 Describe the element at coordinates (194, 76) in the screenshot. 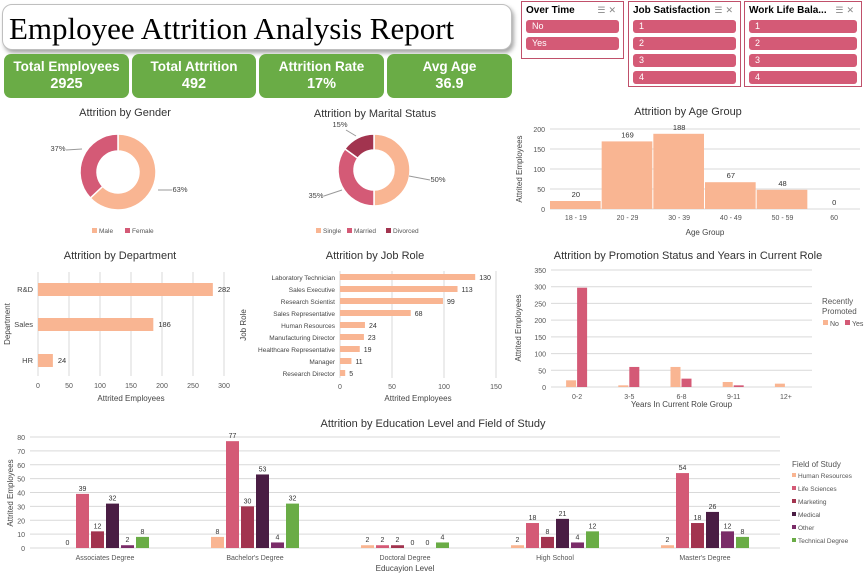

I see `kpi-total-attrition: Total Attrition 492` at that location.